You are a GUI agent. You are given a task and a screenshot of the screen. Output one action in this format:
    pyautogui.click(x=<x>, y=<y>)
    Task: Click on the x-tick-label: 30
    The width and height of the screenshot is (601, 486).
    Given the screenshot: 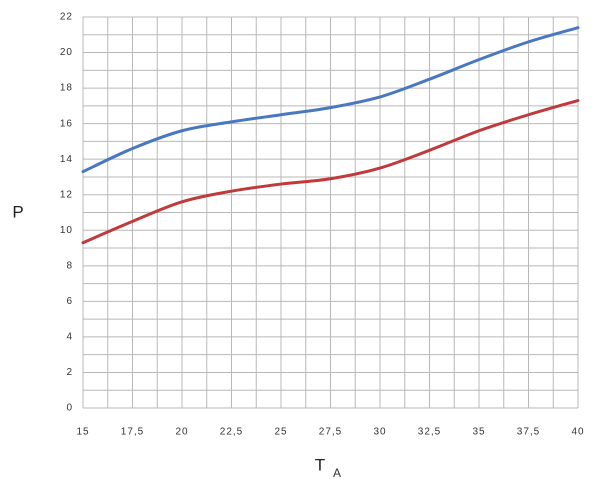 What is the action you would take?
    pyautogui.click(x=379, y=432)
    